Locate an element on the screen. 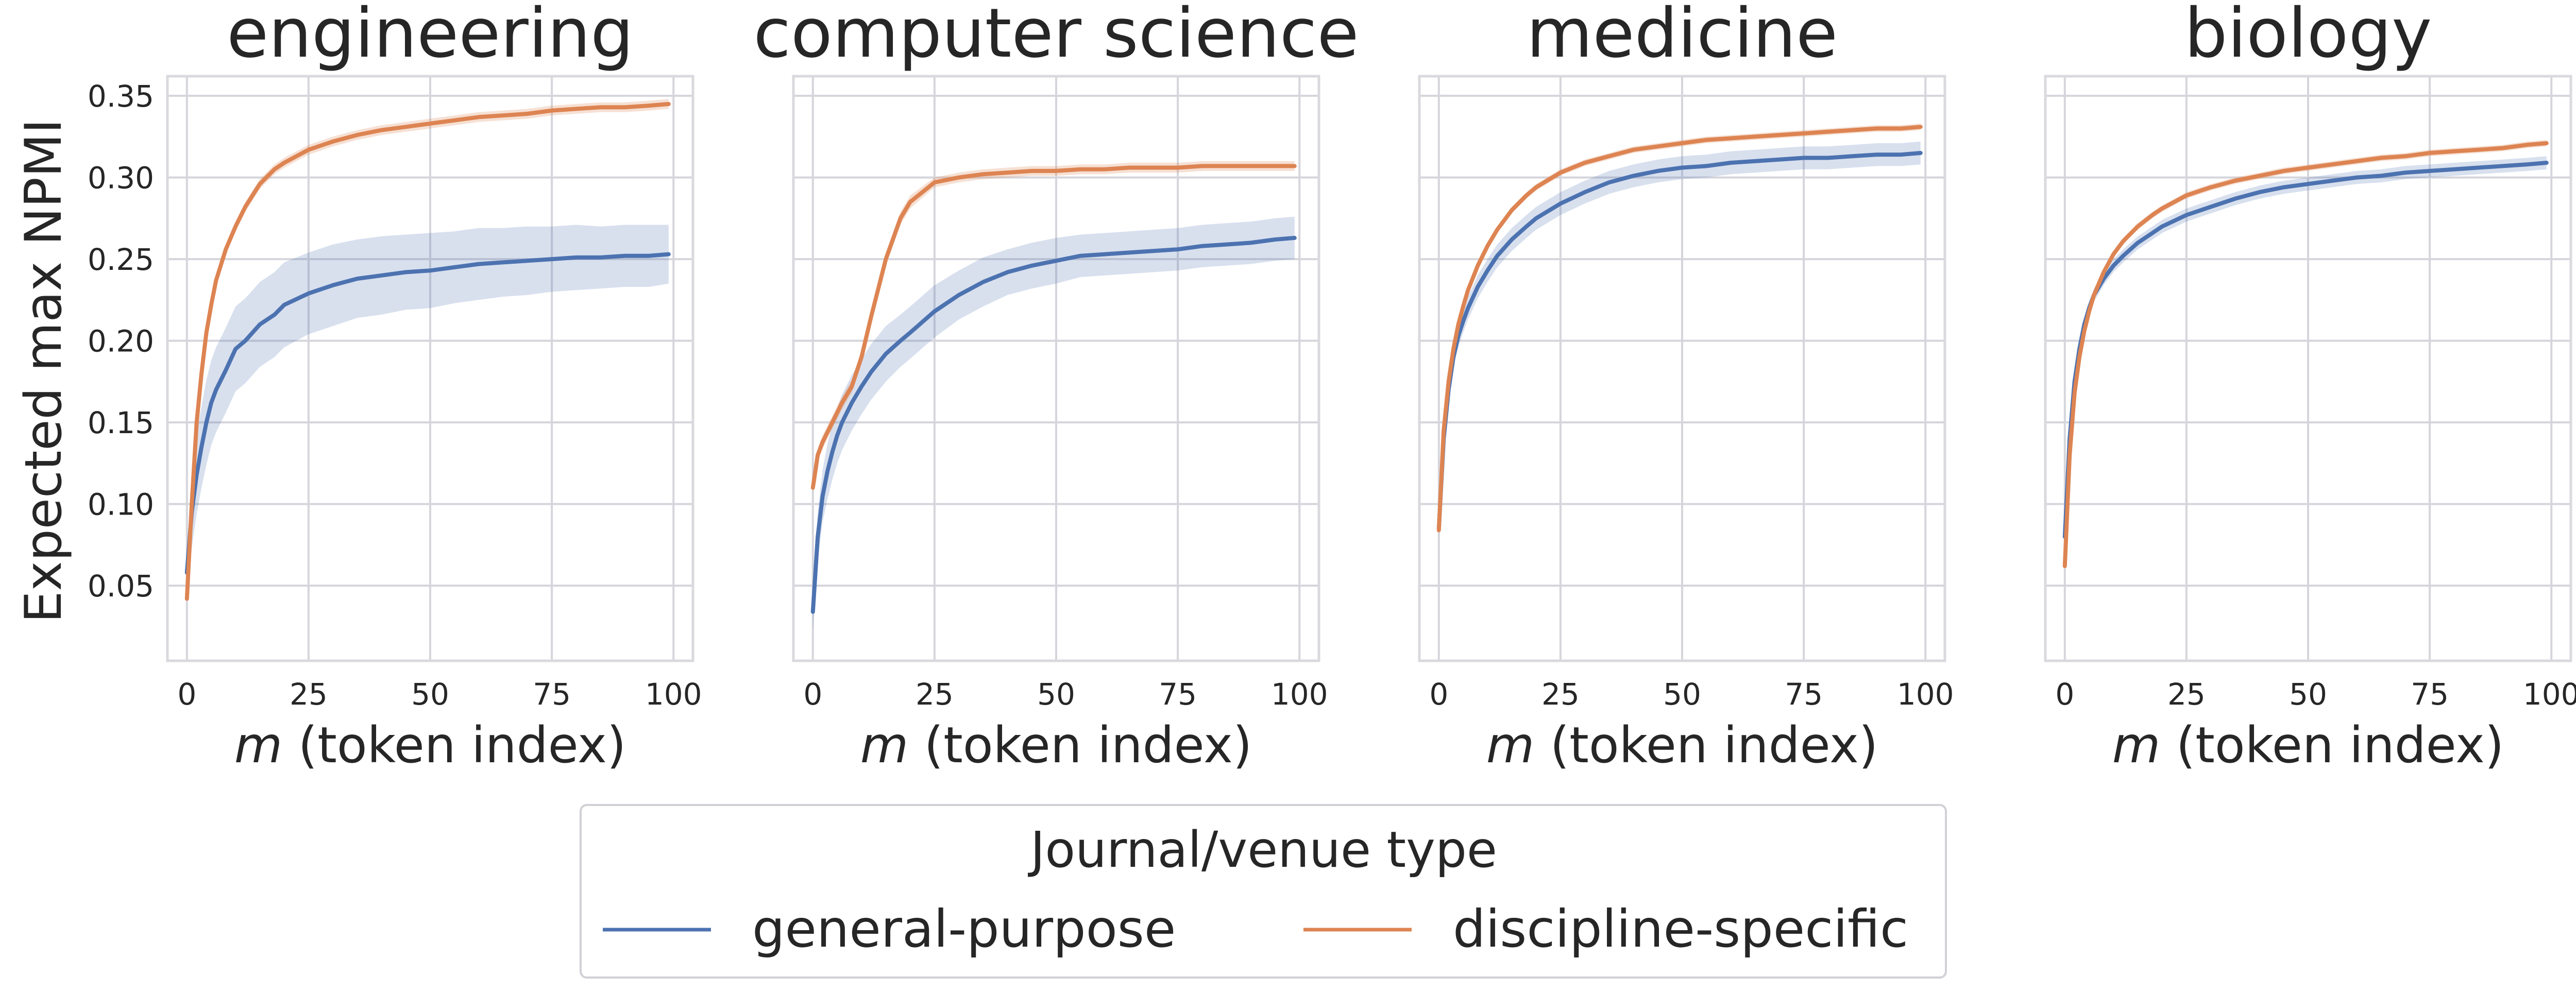  legend-frame is located at coordinates (1263, 891).